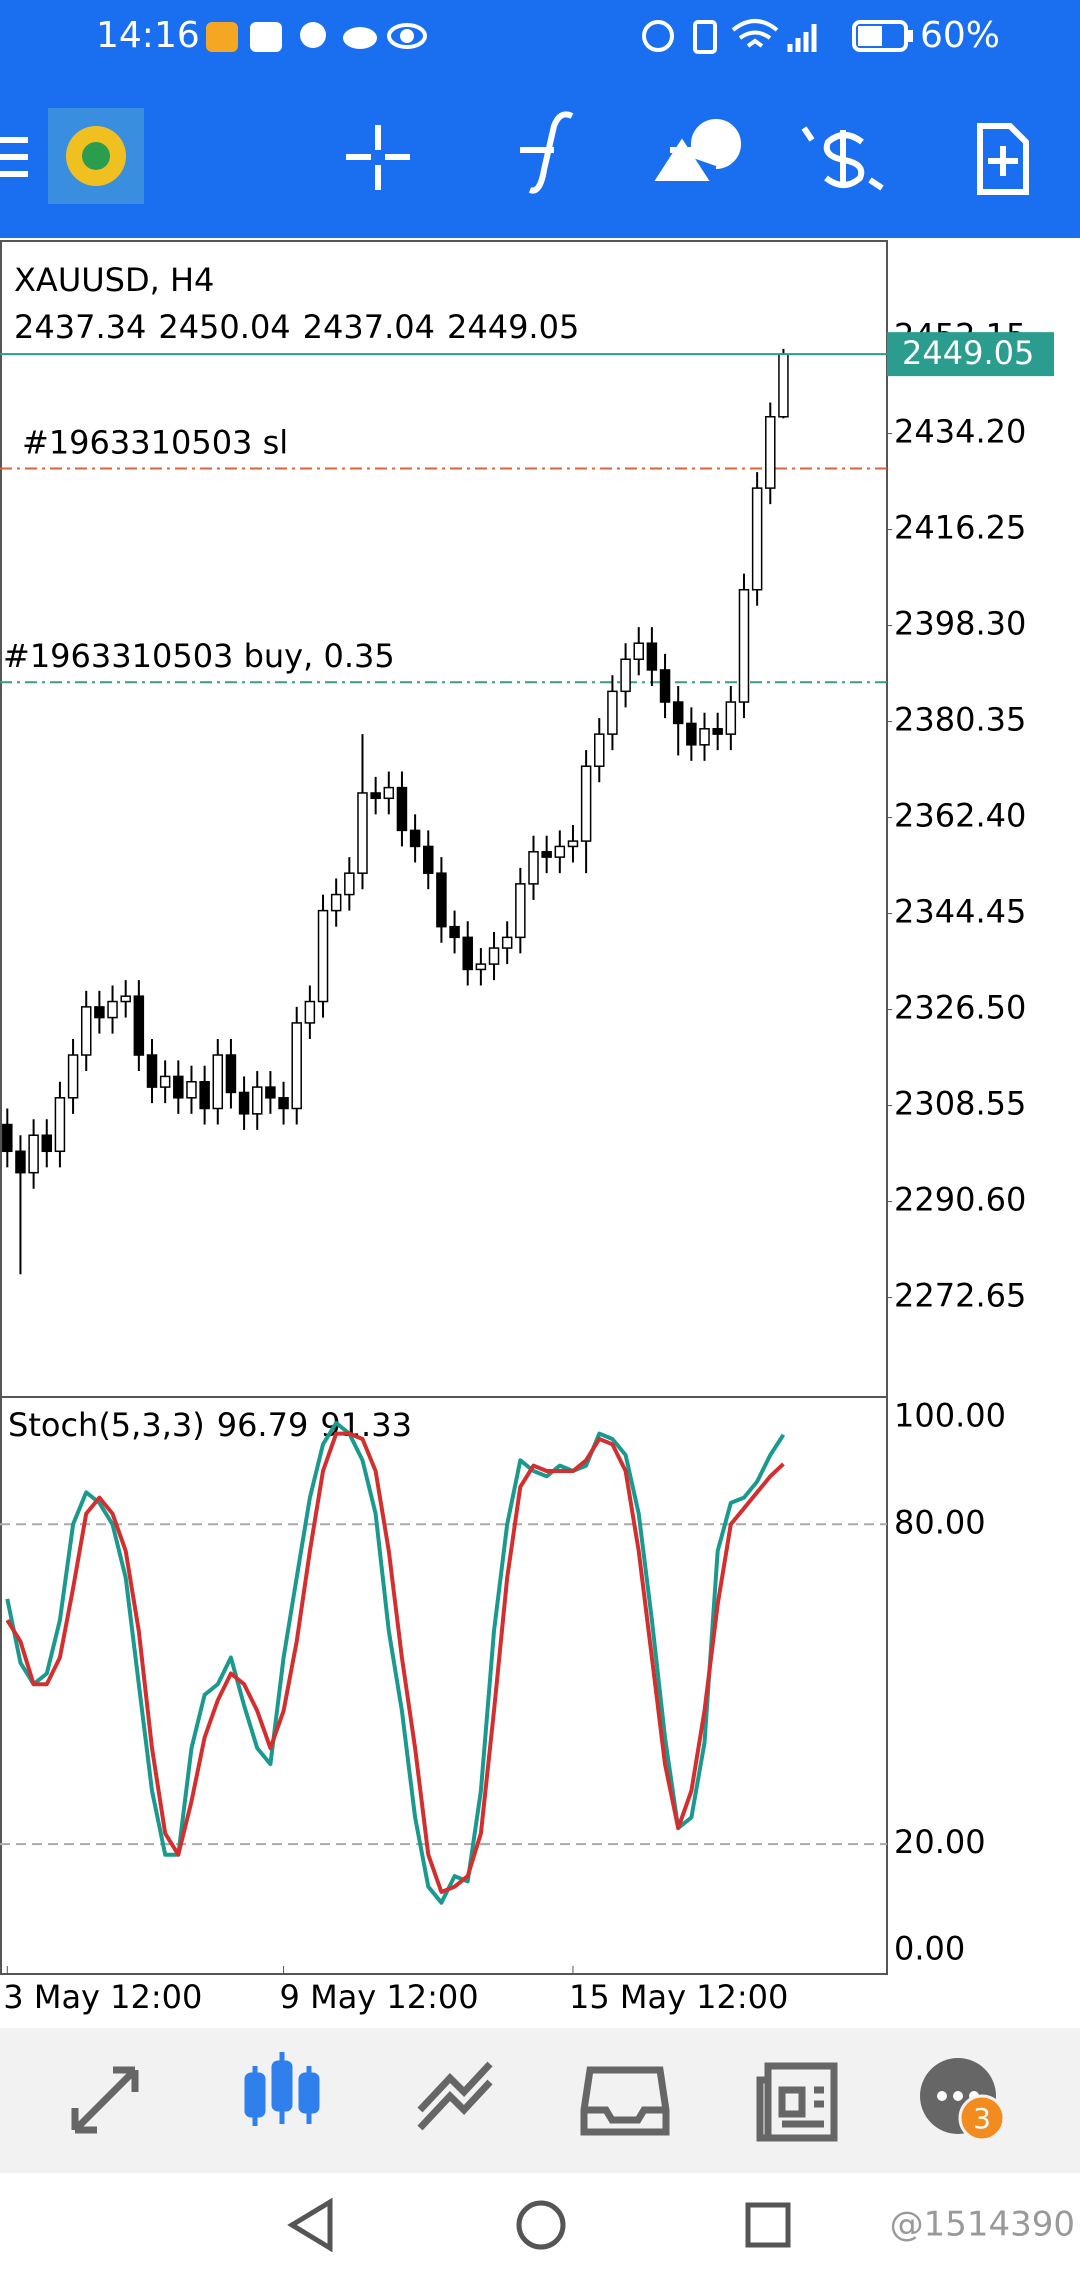 The height and width of the screenshot is (2280, 1080). What do you see at coordinates (199, 656) in the screenshot?
I see `order-label: #1963310503 buy, 0.35` at bounding box center [199, 656].